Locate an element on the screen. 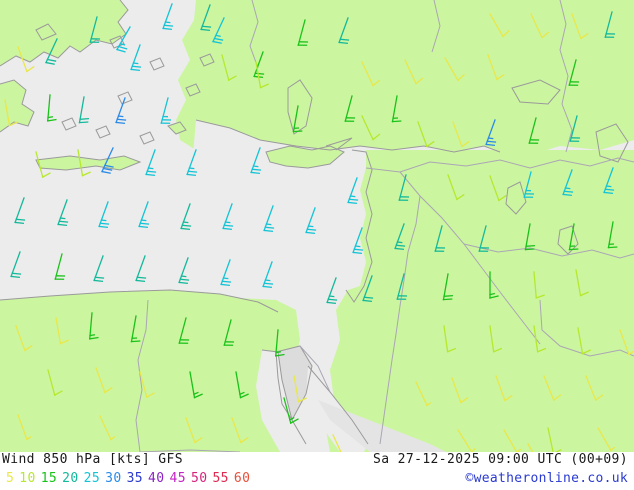  legend-tick-60: 60 is located at coordinates (242, 478).